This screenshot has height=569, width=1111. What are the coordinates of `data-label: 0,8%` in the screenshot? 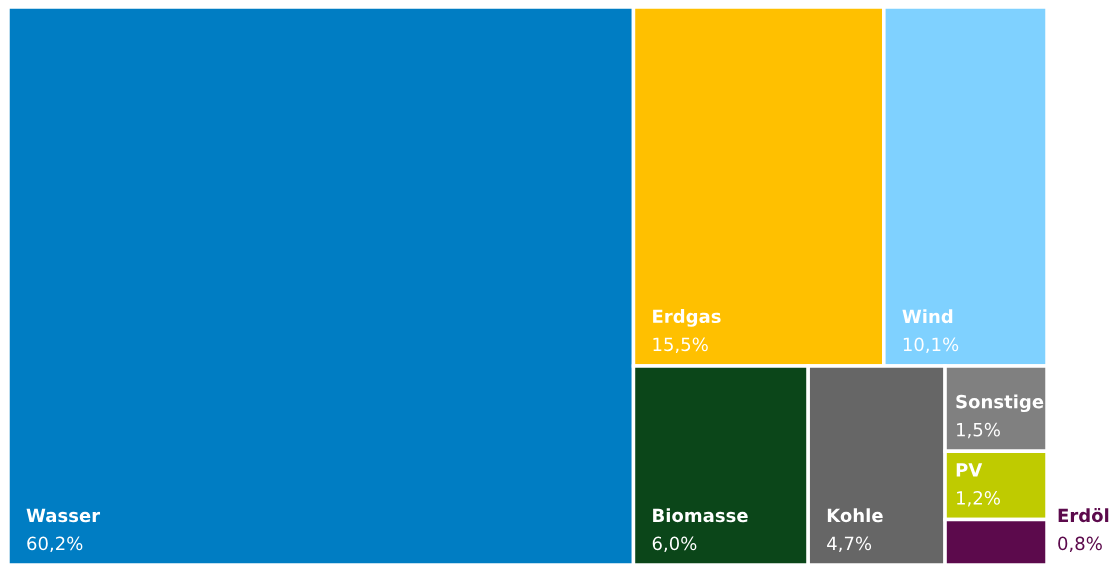 It's located at (1080, 544).